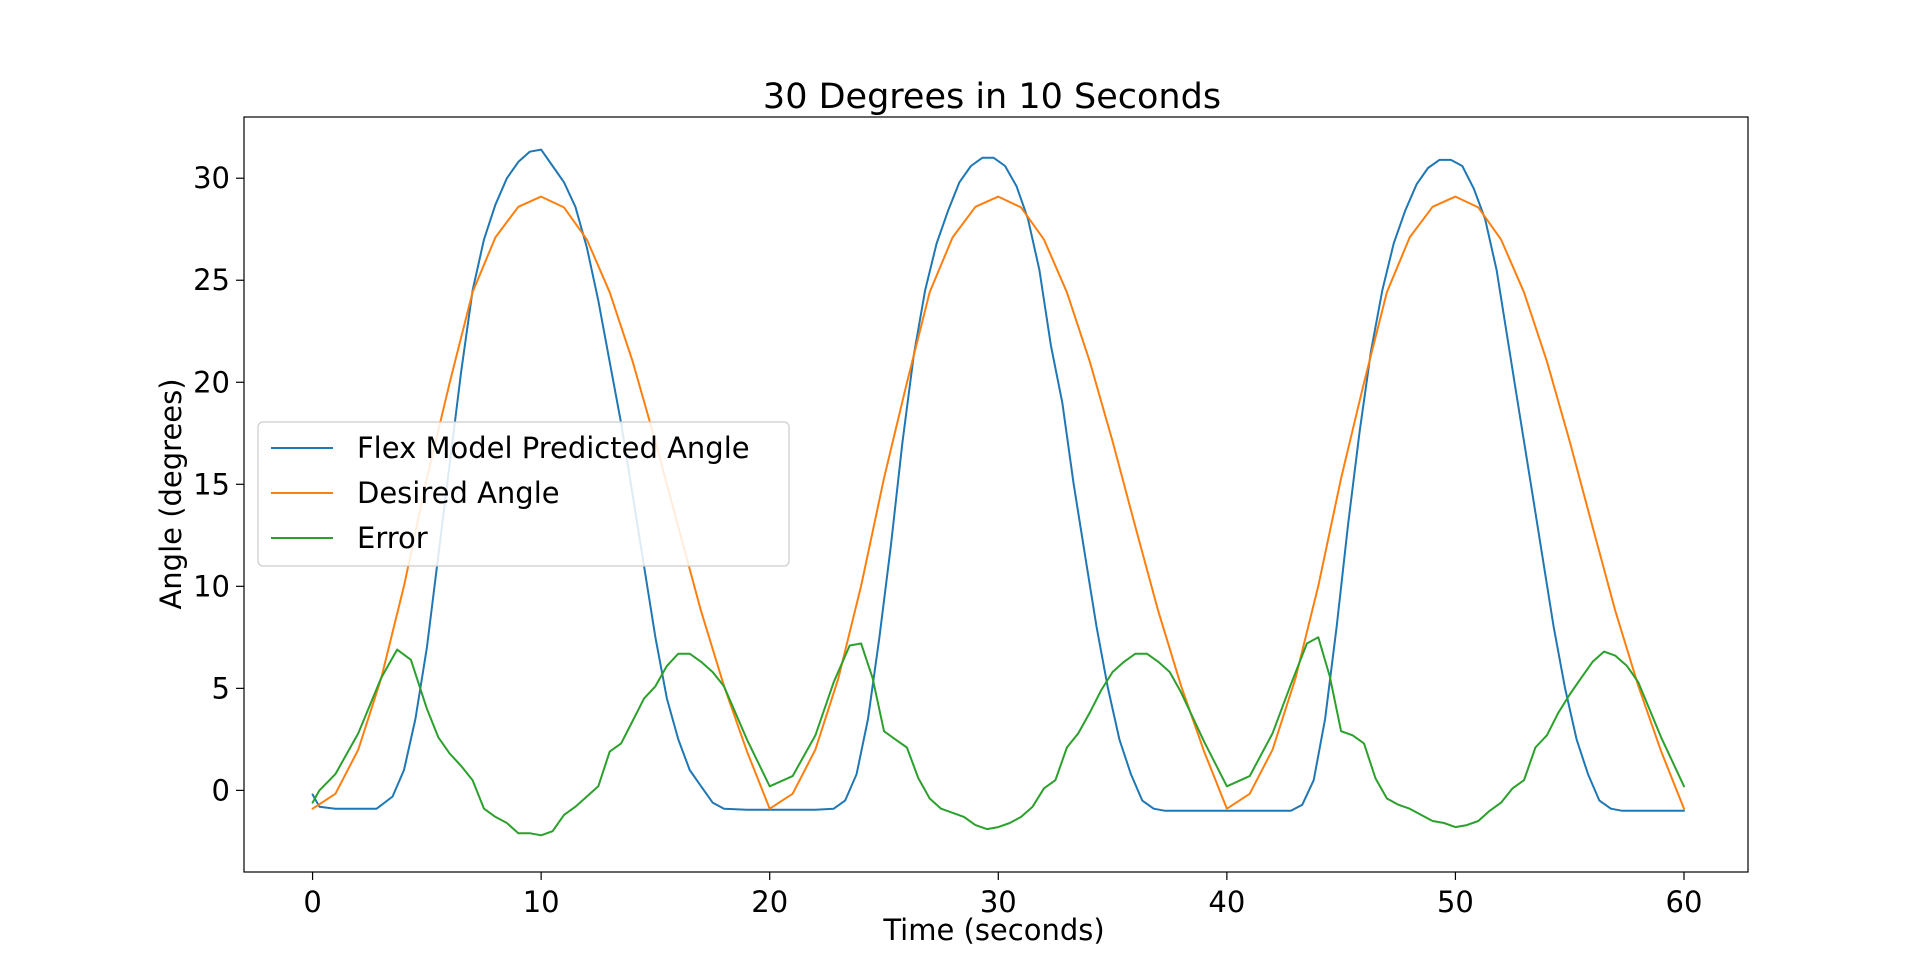 The width and height of the screenshot is (1920, 969). I want to click on legend-label-flex-model: Flex Model Predicted Angle, so click(553, 448).